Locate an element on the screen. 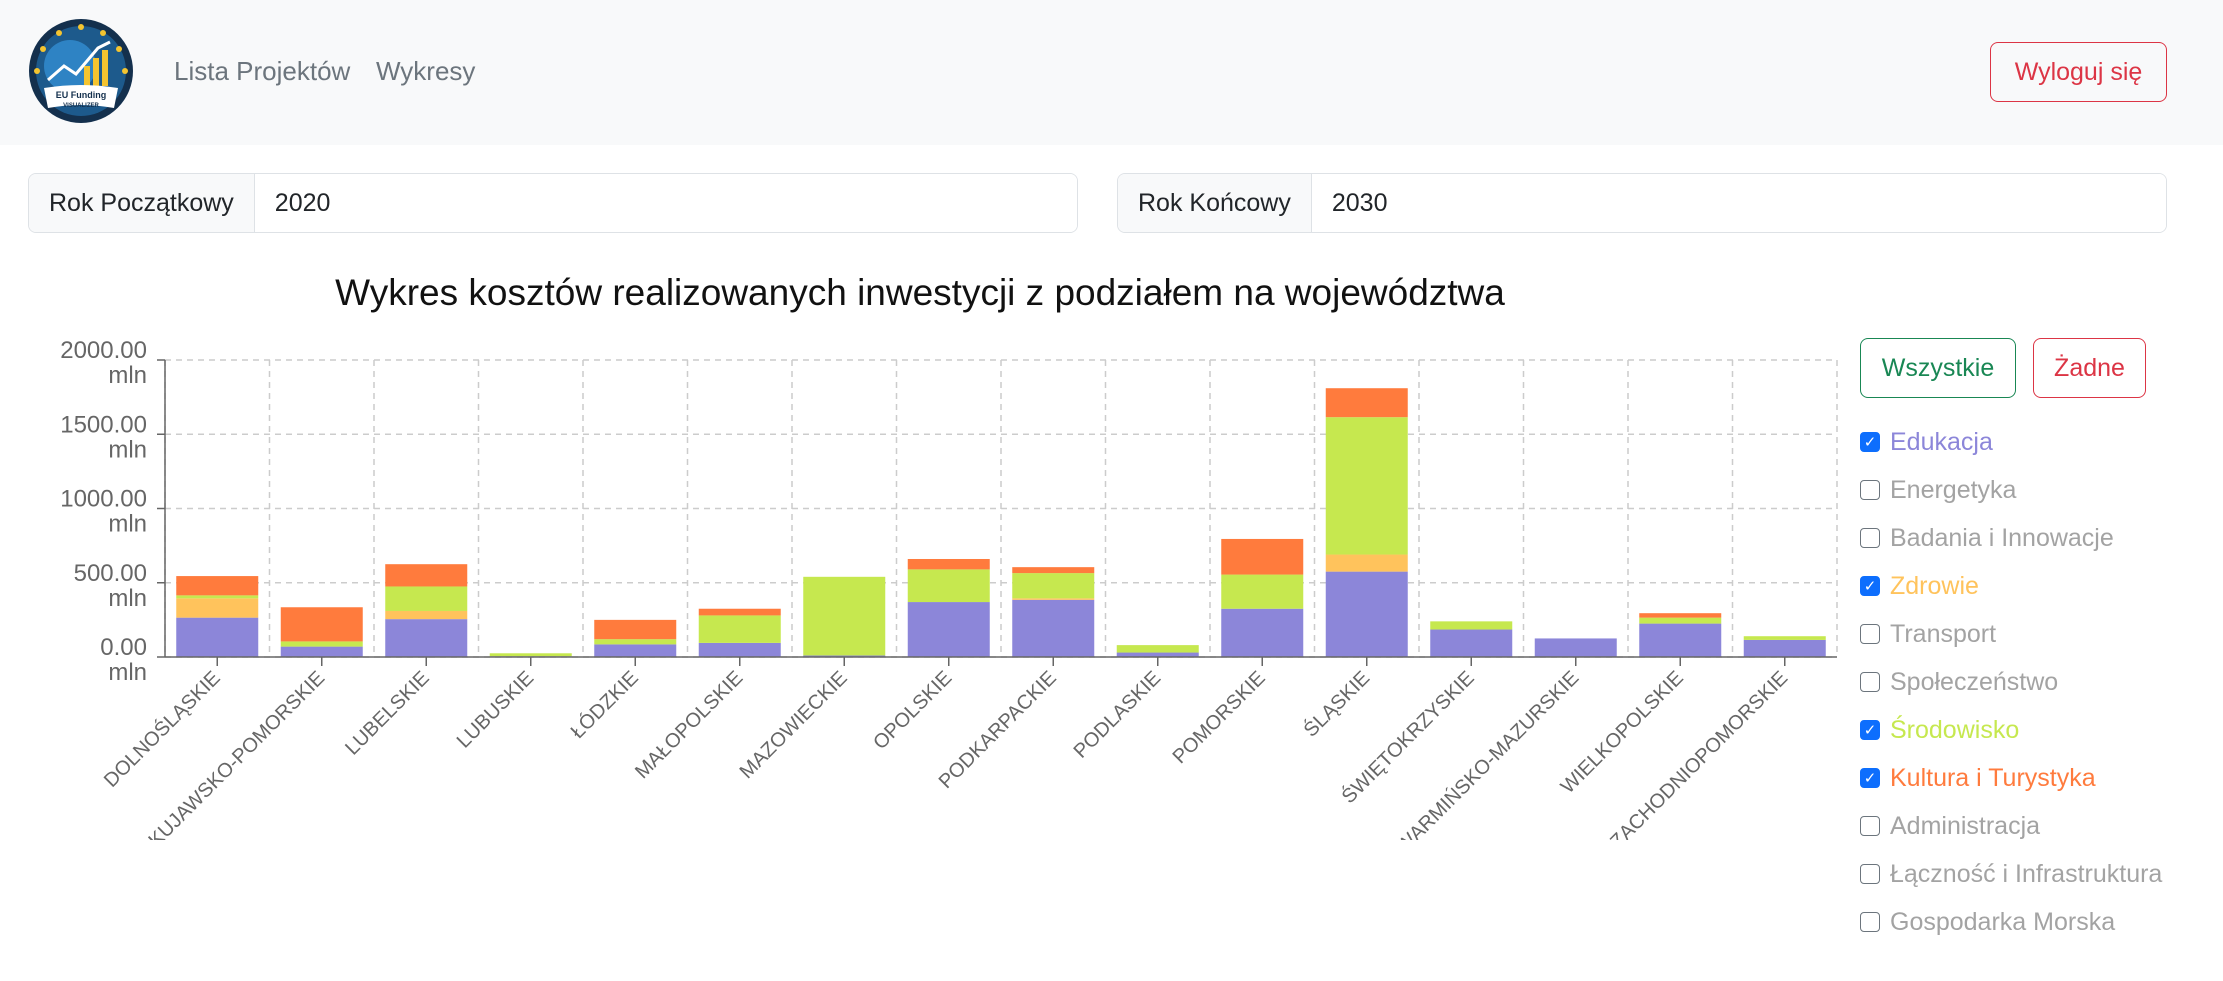  category-label: Łączność i Infrastruktura is located at coordinates (2026, 873).